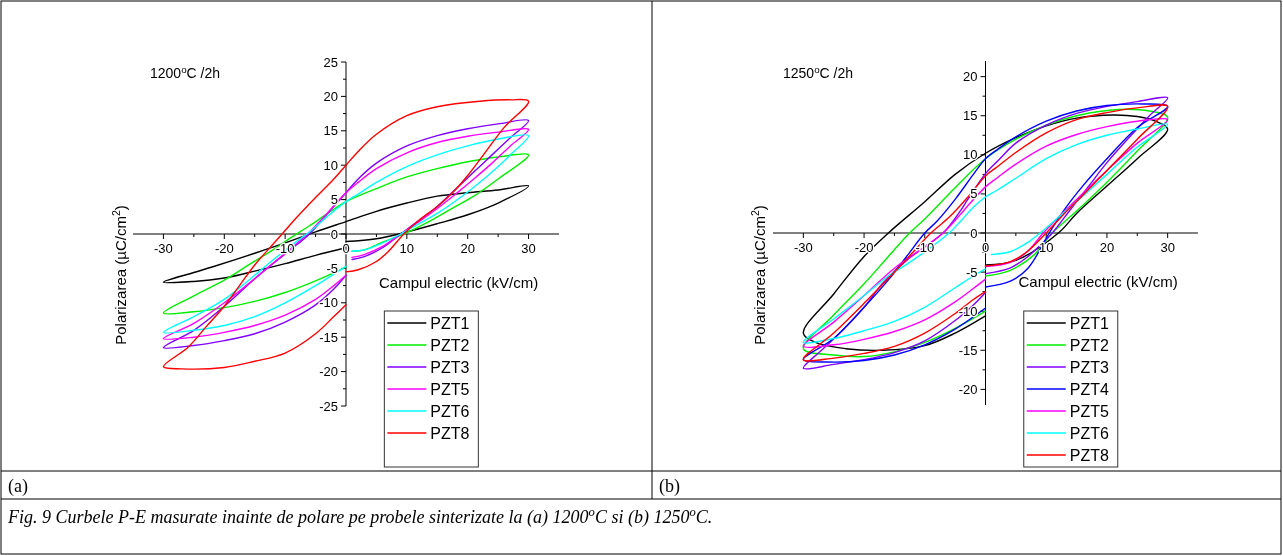 This screenshot has height=556, width=1283. What do you see at coordinates (818, 72) in the screenshot?
I see `chart-title: 1250$^{o}$C /2h` at bounding box center [818, 72].